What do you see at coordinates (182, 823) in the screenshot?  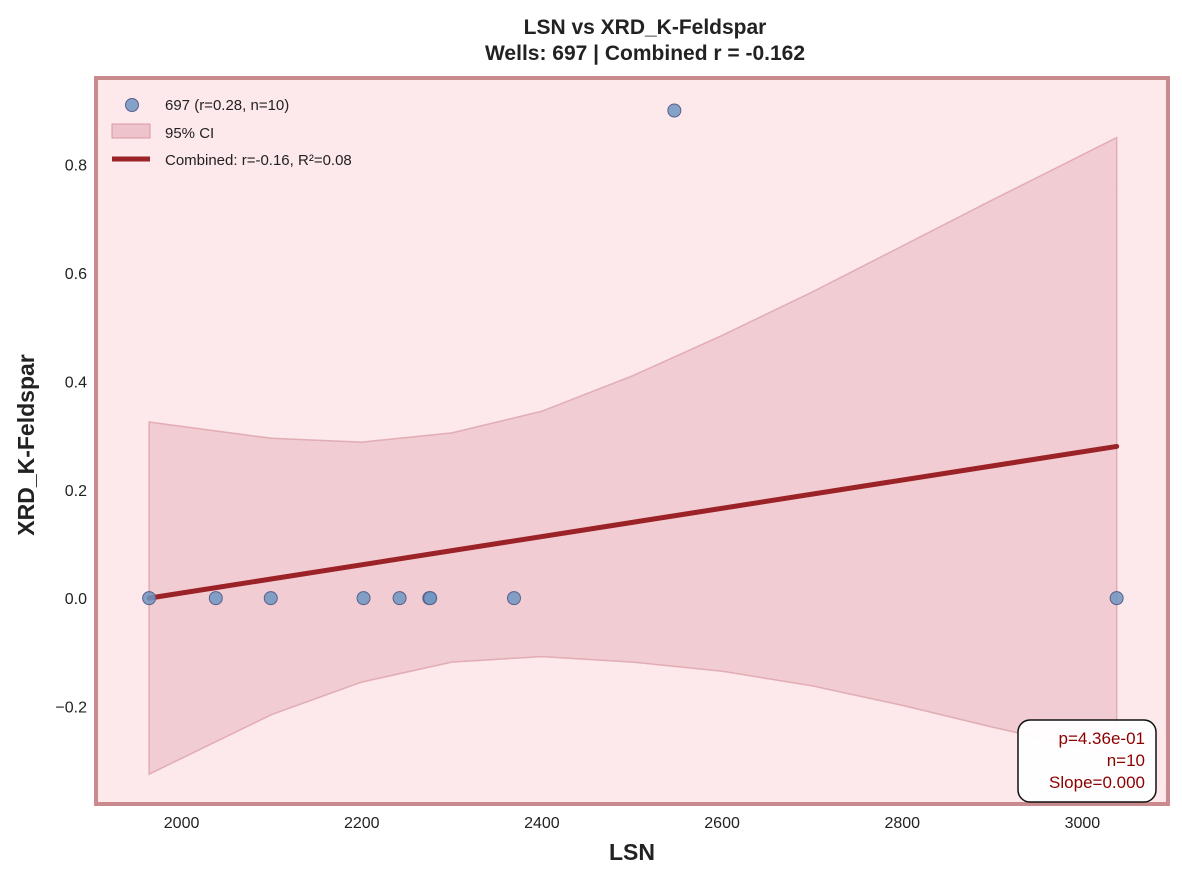 I see `x-tick-label: 2000` at bounding box center [182, 823].